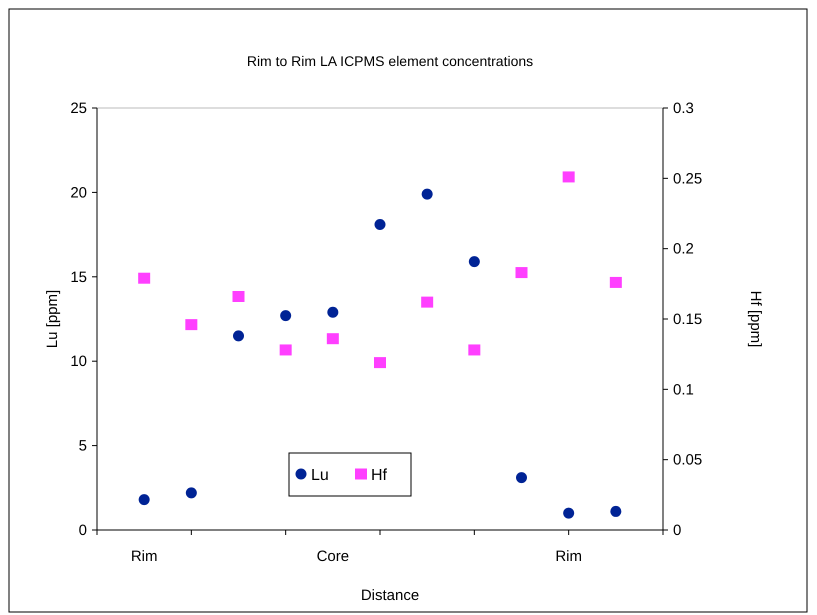 Image resolution: width=817 pixels, height=615 pixels. I want to click on x-tick-label: Core, so click(333, 556).